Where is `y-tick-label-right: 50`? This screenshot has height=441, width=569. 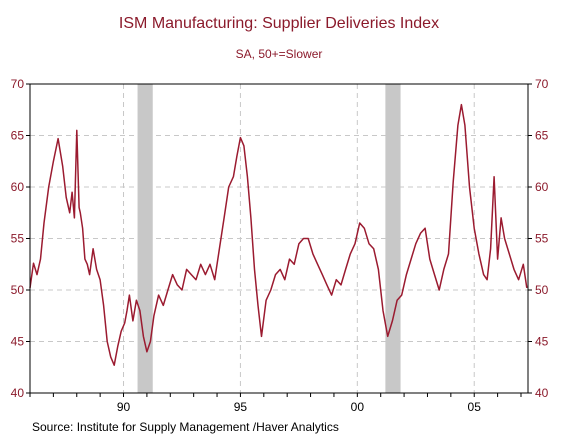
y-tick-label-right: 50 is located at coordinates (542, 290).